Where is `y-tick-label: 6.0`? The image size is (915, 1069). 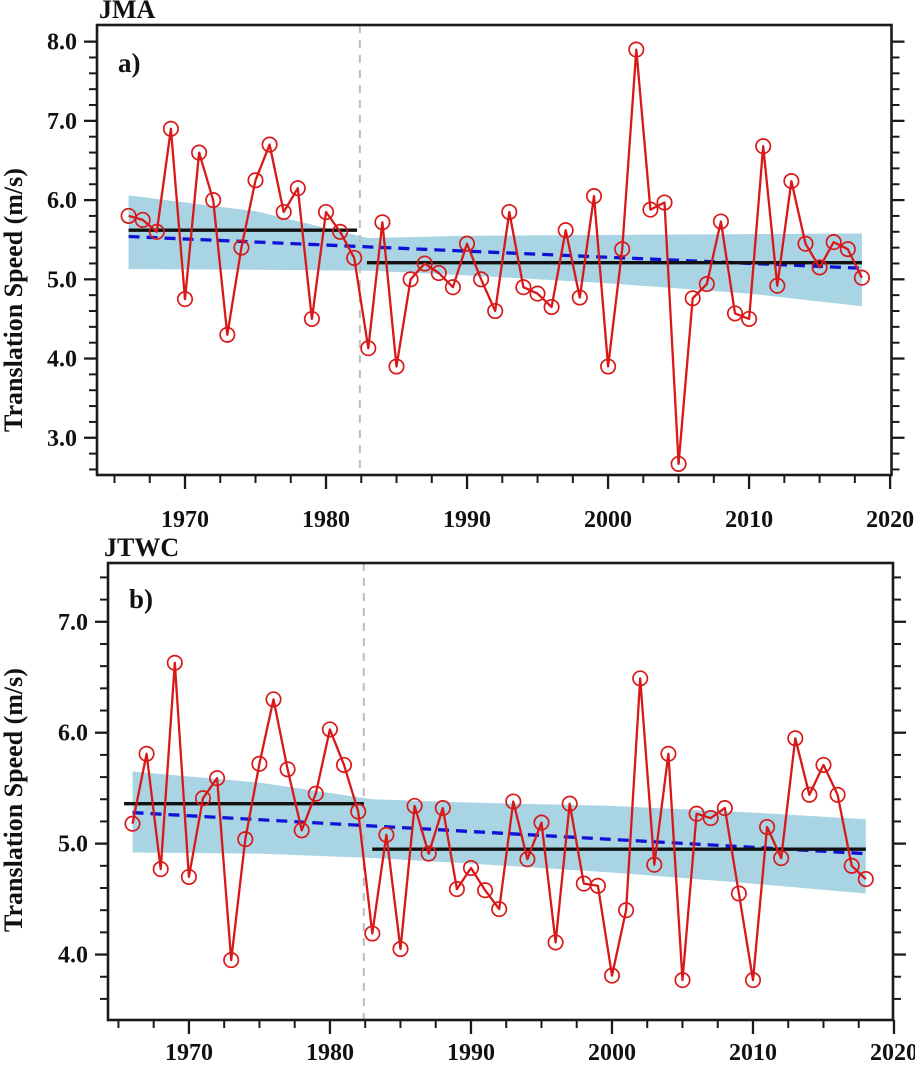 y-tick-label: 6.0 is located at coordinates (62, 201).